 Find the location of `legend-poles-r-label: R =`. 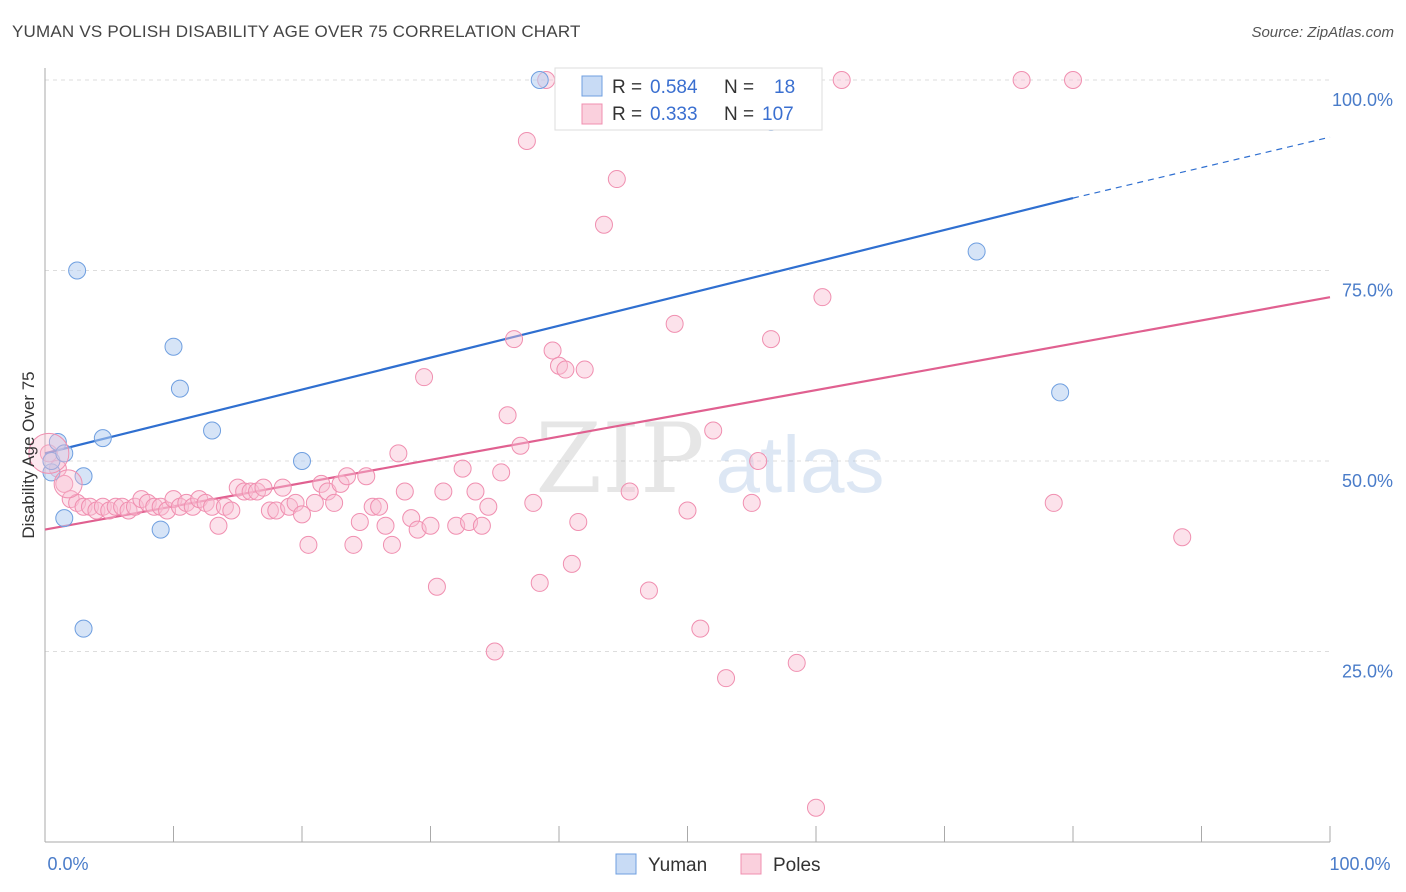

legend-poles-r-label: R = is located at coordinates (627, 114).